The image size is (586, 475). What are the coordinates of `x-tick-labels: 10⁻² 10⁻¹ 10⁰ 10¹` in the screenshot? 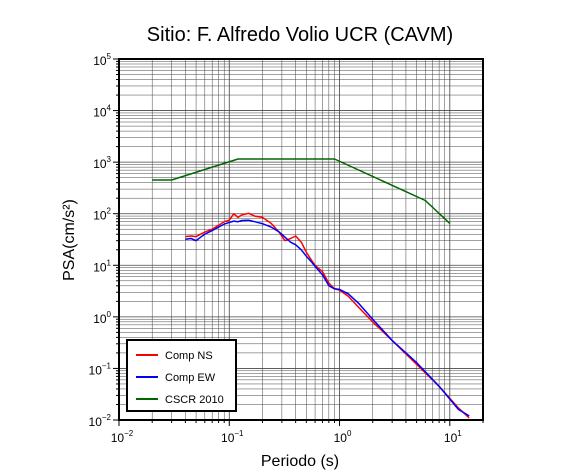 It's located at (287, 437).